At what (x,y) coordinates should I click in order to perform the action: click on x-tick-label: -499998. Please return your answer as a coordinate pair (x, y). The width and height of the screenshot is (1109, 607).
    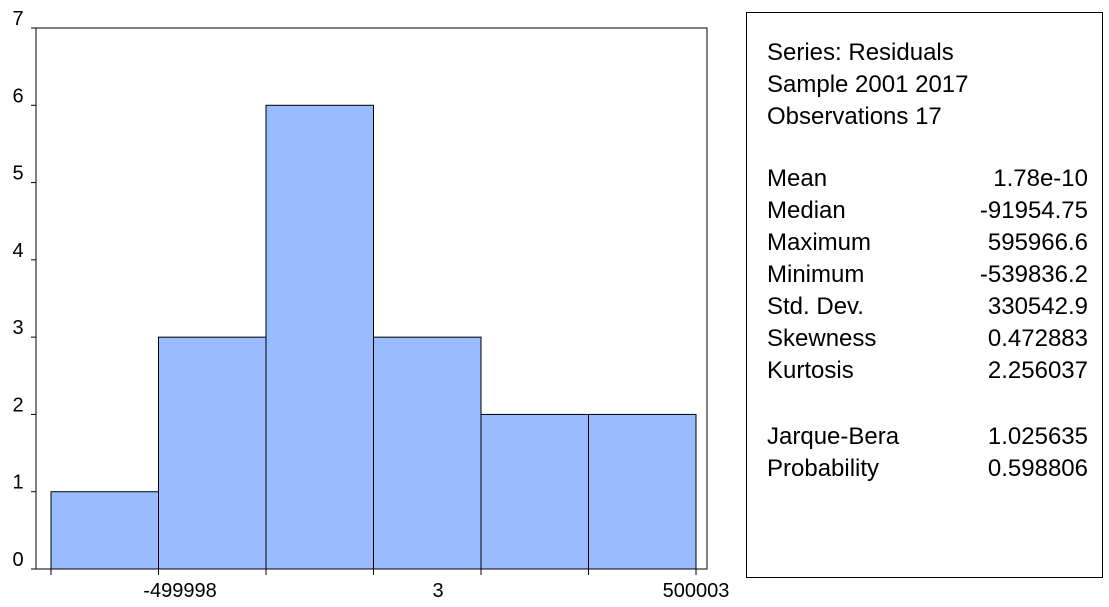
    Looking at the image, I should click on (179, 591).